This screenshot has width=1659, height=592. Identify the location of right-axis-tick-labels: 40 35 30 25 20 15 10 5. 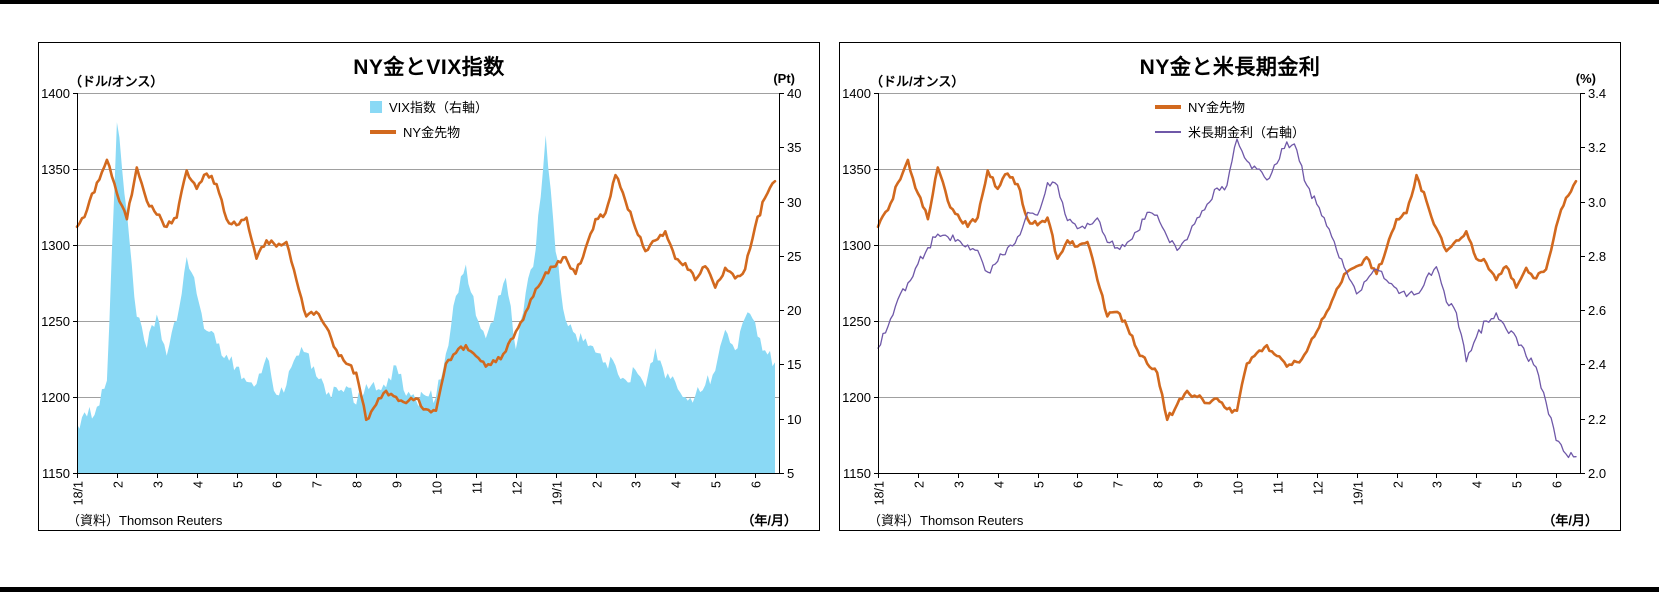
(794, 284).